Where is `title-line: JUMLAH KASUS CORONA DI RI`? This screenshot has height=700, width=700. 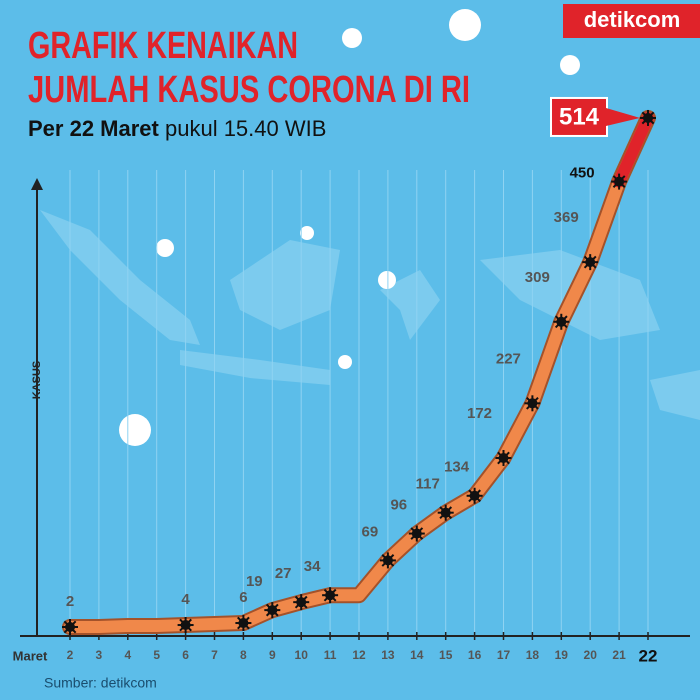
title-line: JUMLAH KASUS CORONA DI RI is located at coordinates (249, 90).